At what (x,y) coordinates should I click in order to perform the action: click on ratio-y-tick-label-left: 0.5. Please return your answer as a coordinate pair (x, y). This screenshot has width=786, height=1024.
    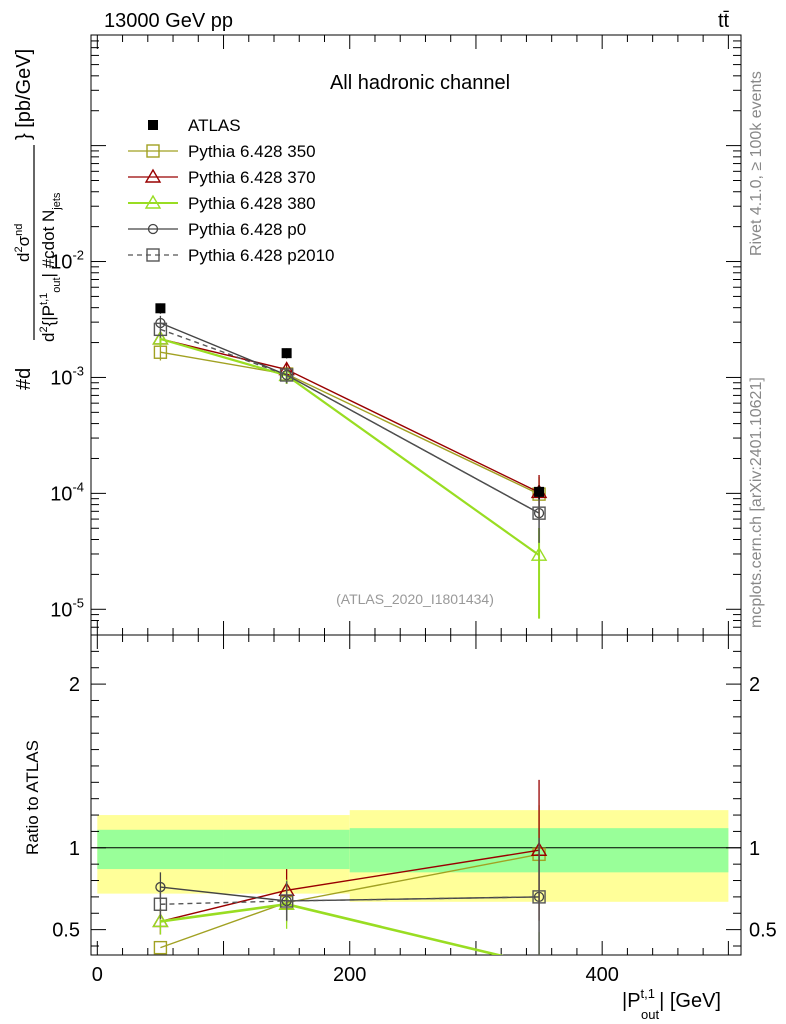
    Looking at the image, I should click on (66, 931).